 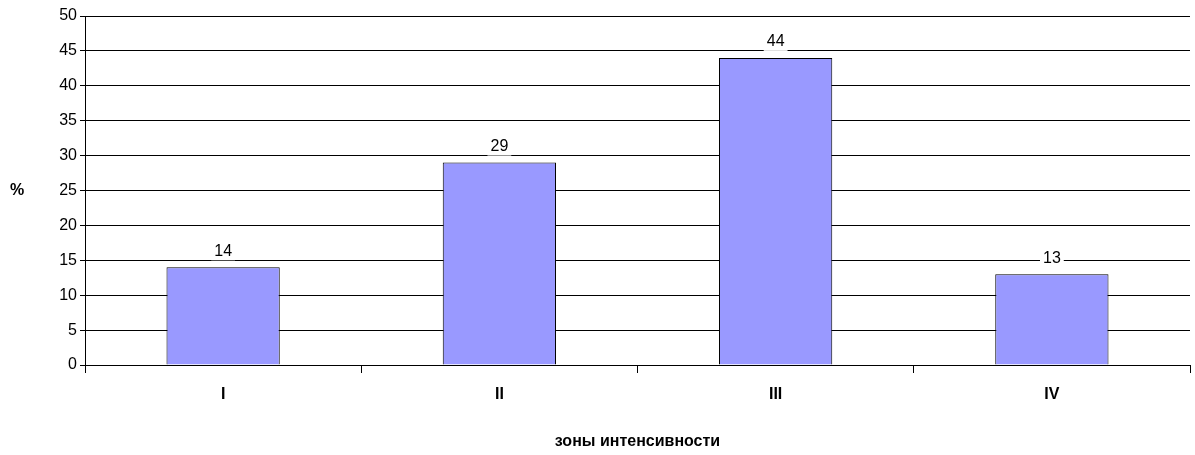 What do you see at coordinates (1051, 257) in the screenshot?
I see `data-label: 13` at bounding box center [1051, 257].